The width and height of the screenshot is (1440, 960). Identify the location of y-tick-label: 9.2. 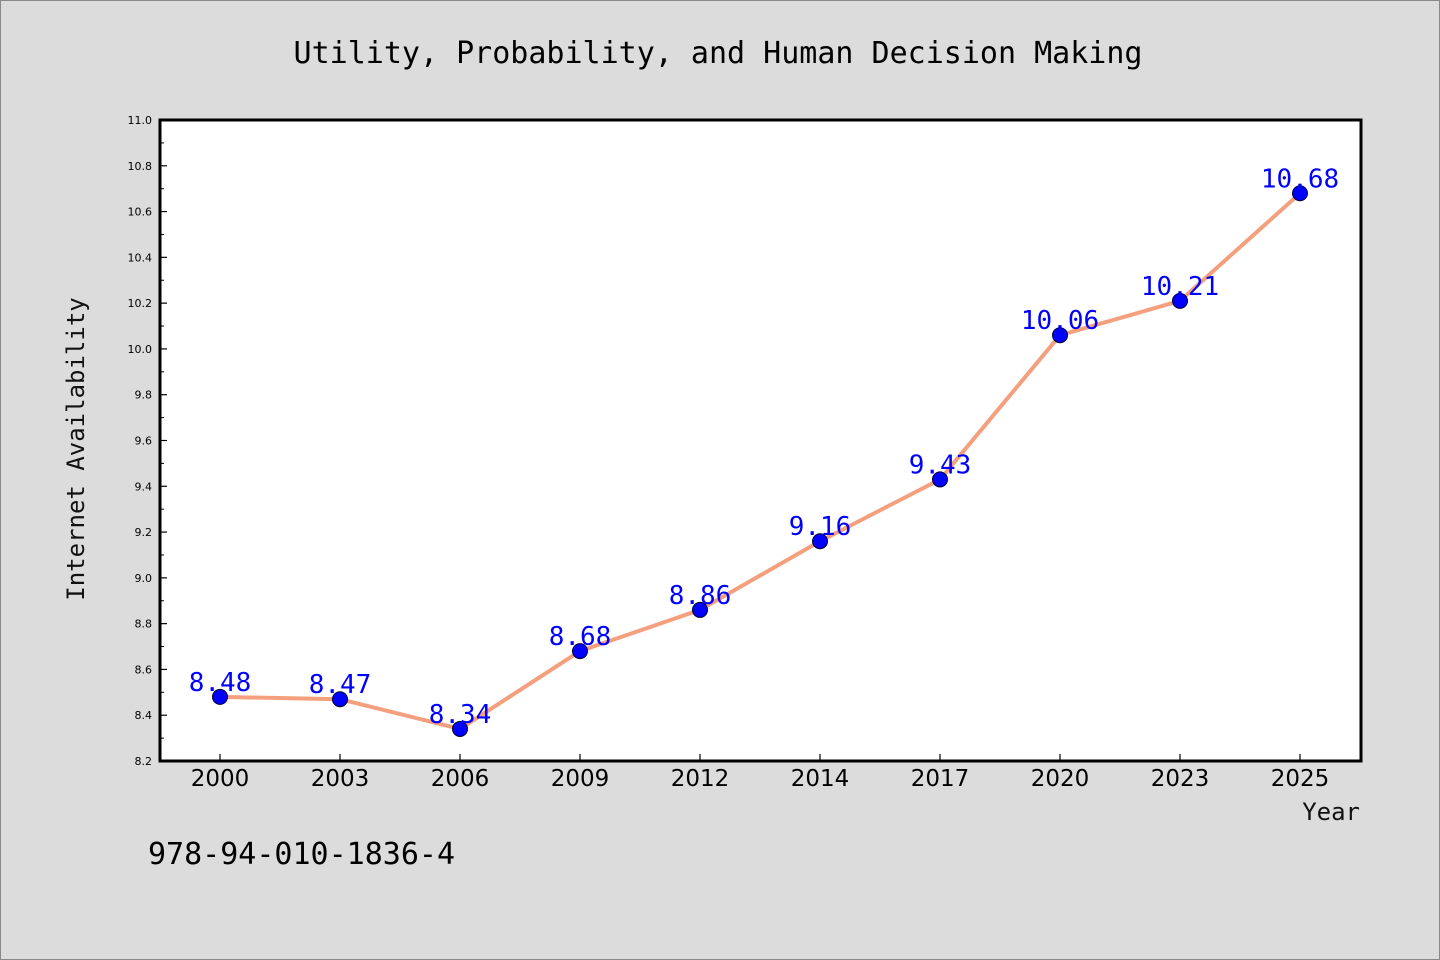
(144, 532).